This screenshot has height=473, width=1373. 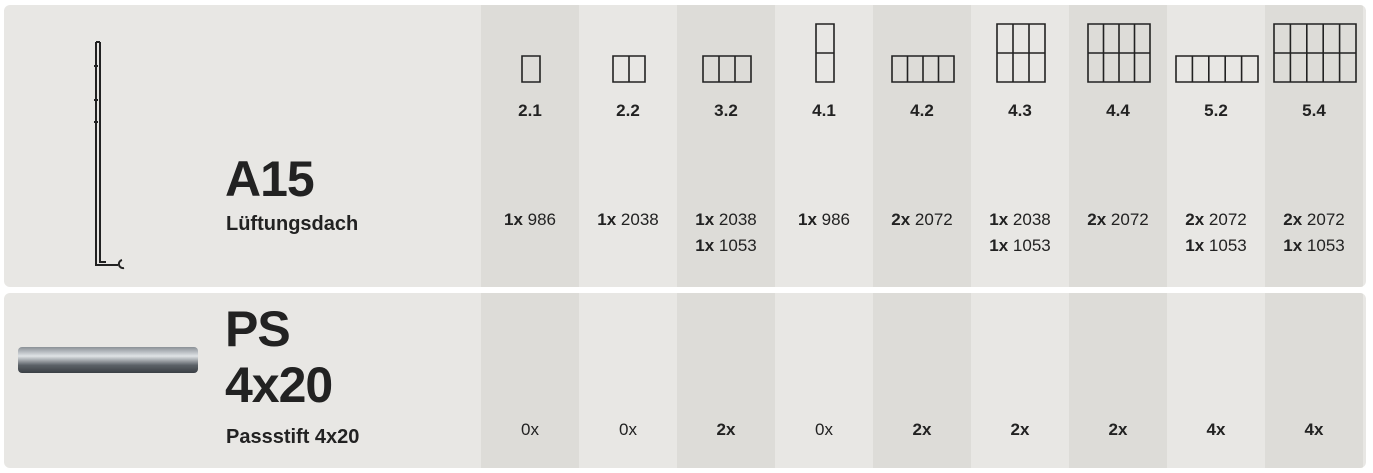 What do you see at coordinates (530, 110) in the screenshot?
I see `column-label: 2.1` at bounding box center [530, 110].